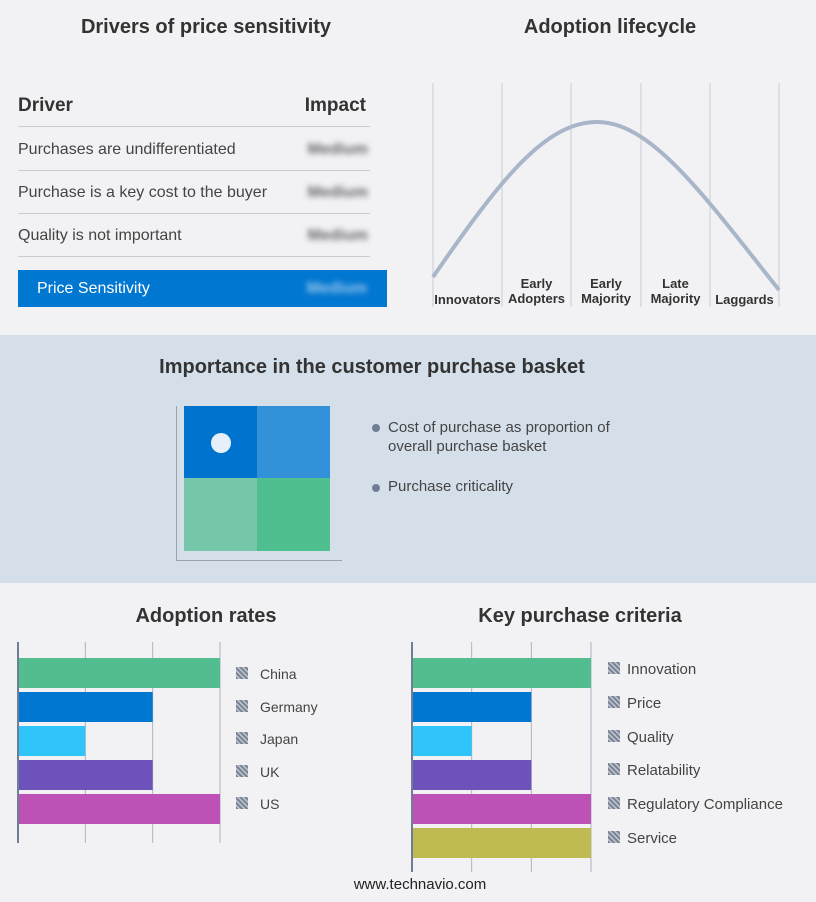 The image size is (816, 902). I want to click on legend-label: UK, so click(270, 771).